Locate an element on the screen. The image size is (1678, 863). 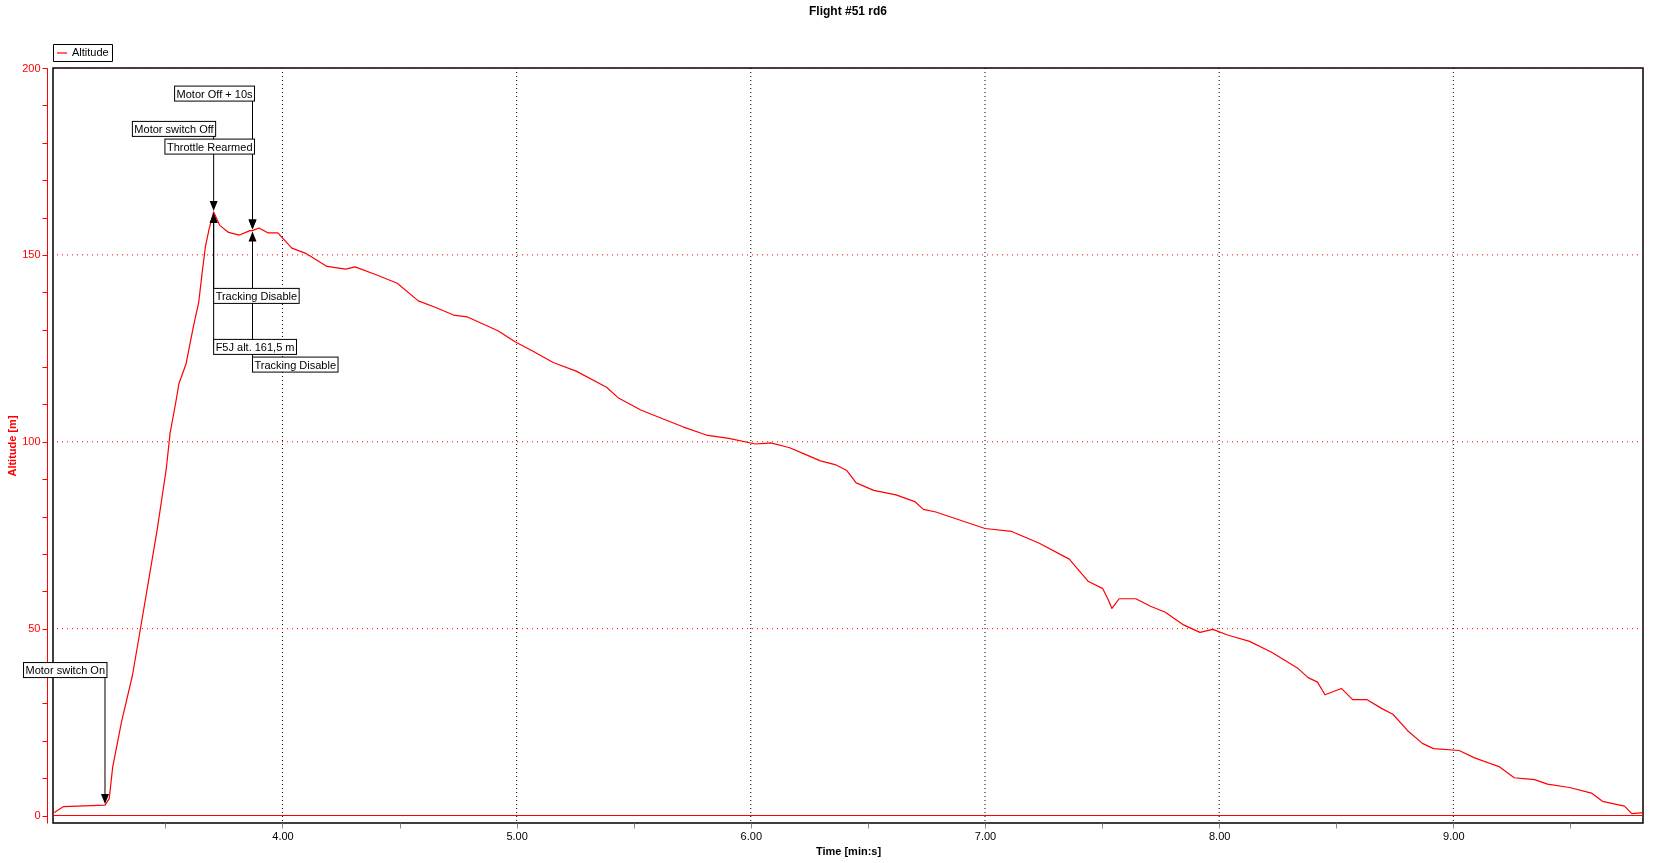
x-tick-label: 9.00 is located at coordinates (1454, 835).